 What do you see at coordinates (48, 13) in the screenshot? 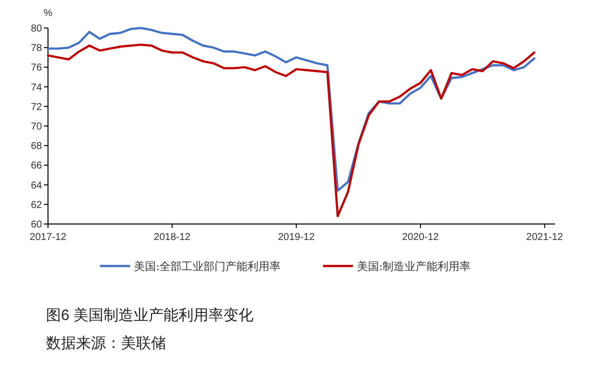
I see `y-axis-title: %` at bounding box center [48, 13].